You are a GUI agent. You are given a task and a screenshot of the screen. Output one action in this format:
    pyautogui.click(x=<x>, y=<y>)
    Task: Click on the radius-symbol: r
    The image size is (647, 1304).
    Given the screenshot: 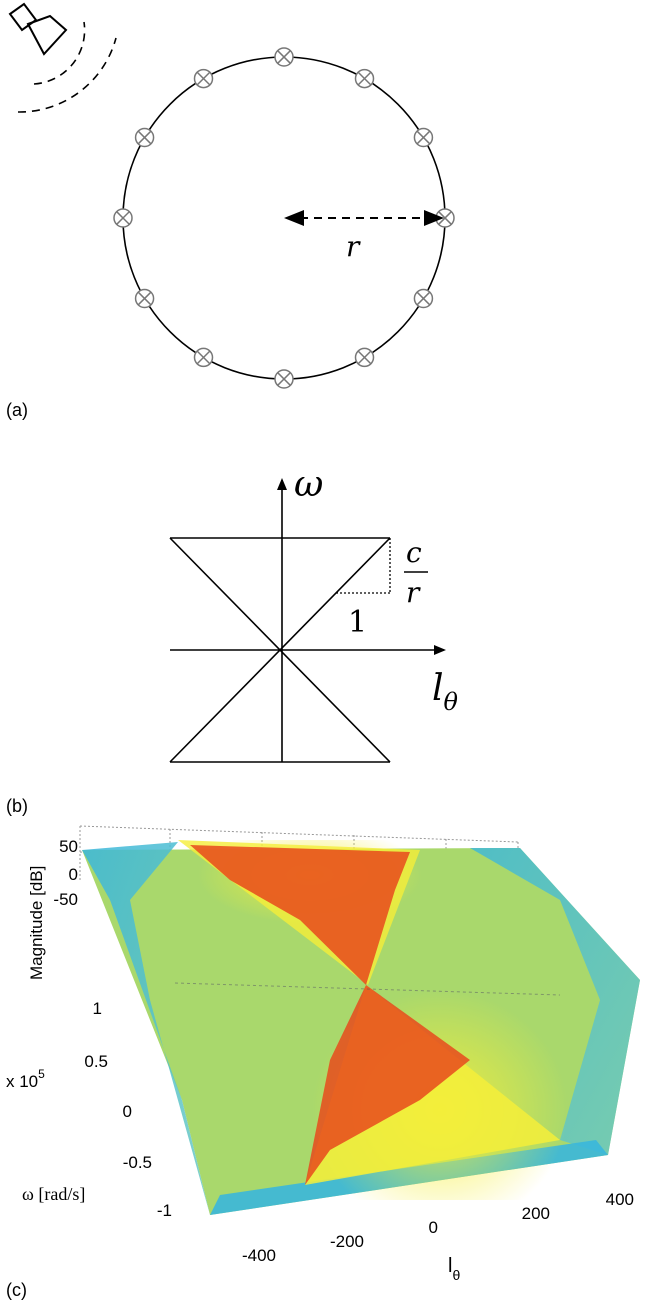 What is the action you would take?
    pyautogui.click(x=353, y=246)
    